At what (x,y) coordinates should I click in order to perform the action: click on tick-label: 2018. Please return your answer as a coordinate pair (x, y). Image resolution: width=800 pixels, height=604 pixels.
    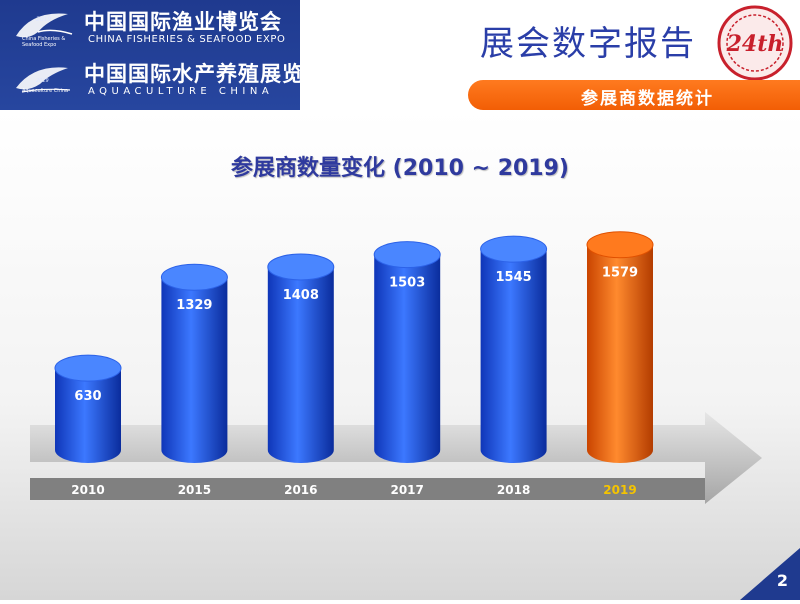
    Looking at the image, I should click on (513, 490).